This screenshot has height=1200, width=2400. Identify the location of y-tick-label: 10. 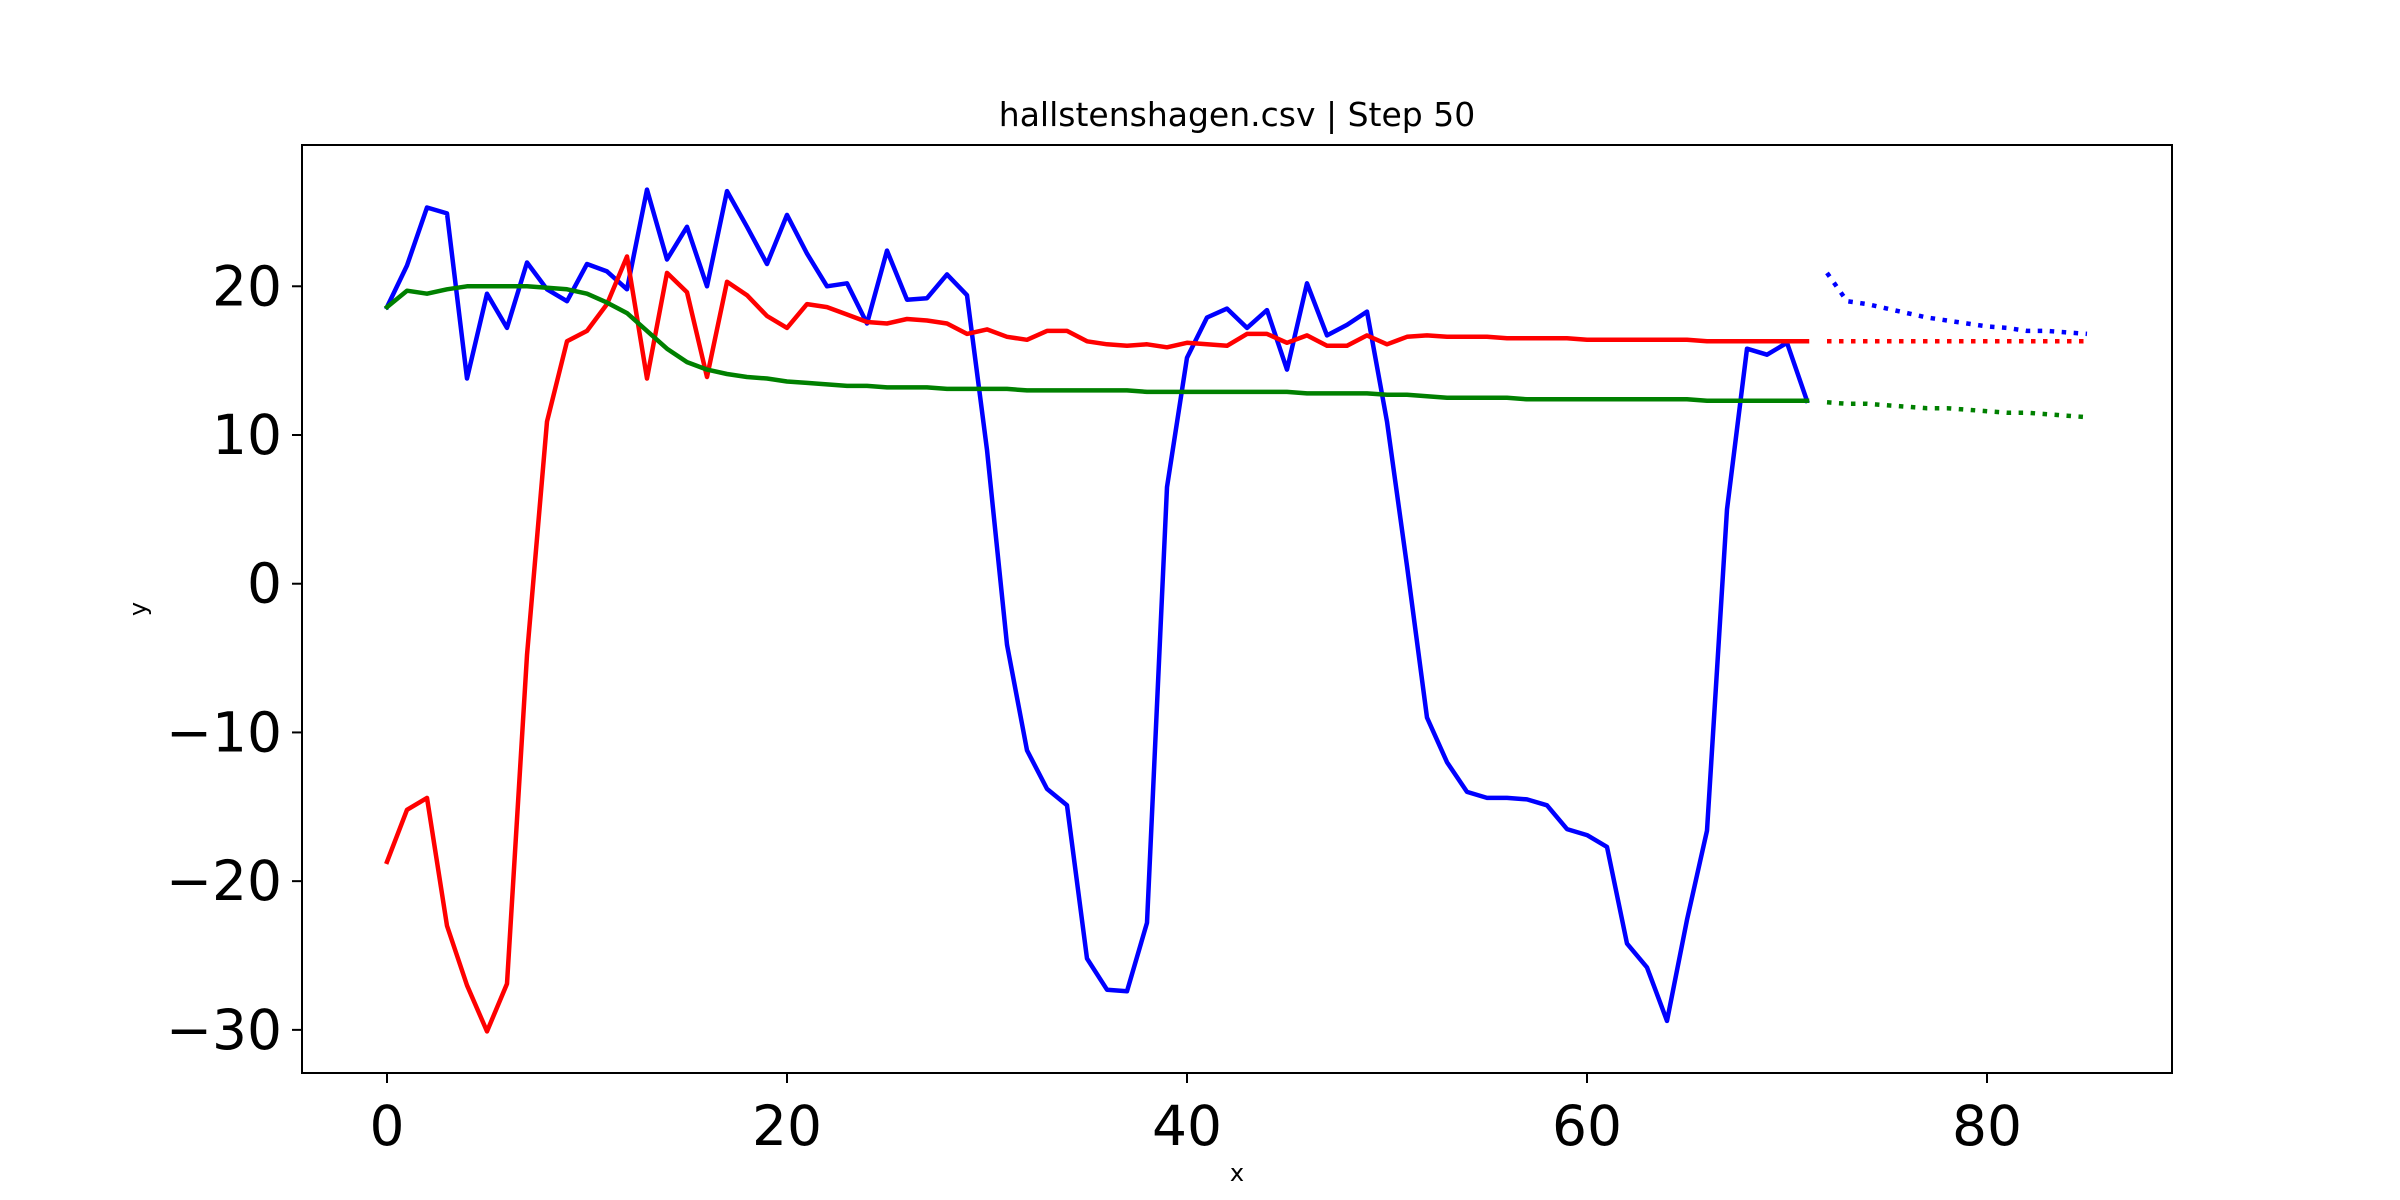
(247, 435).